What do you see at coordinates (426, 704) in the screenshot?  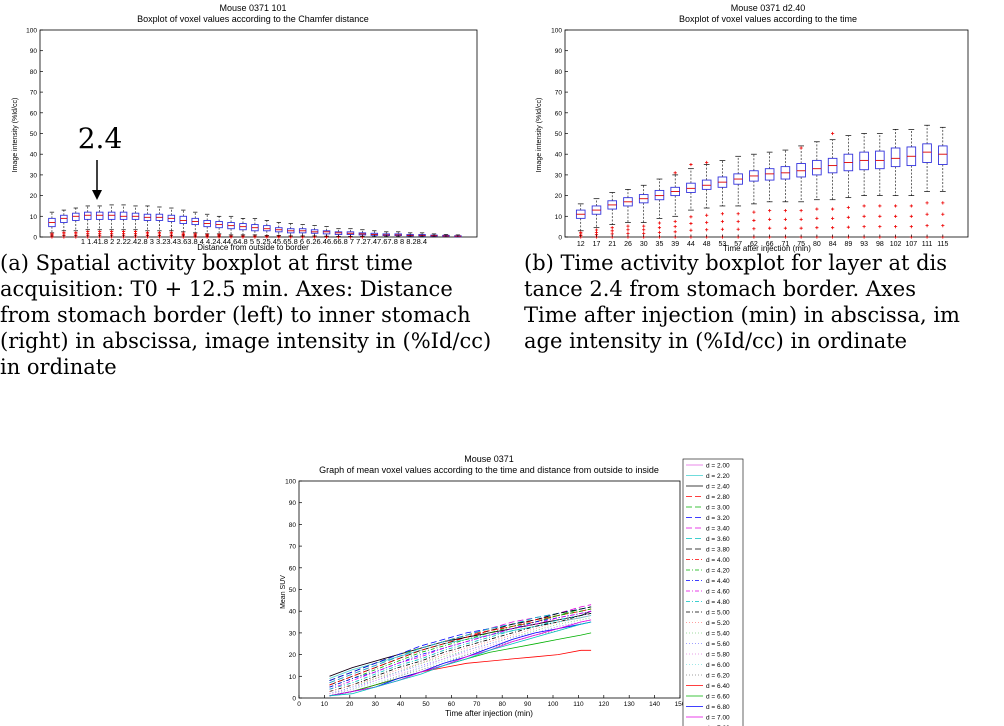 I see `chart-c-xtick-label-5: 50` at bounding box center [426, 704].